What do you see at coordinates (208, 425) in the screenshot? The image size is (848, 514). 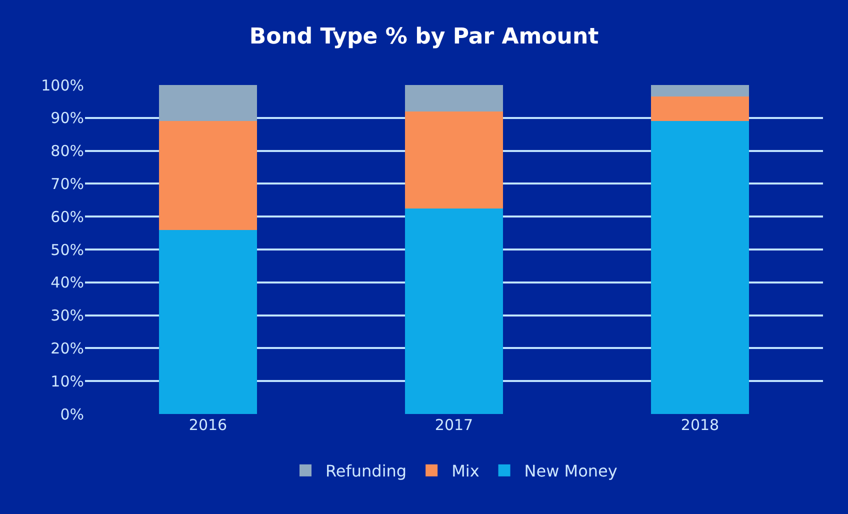 I see `x-tick-label: 2016` at bounding box center [208, 425].